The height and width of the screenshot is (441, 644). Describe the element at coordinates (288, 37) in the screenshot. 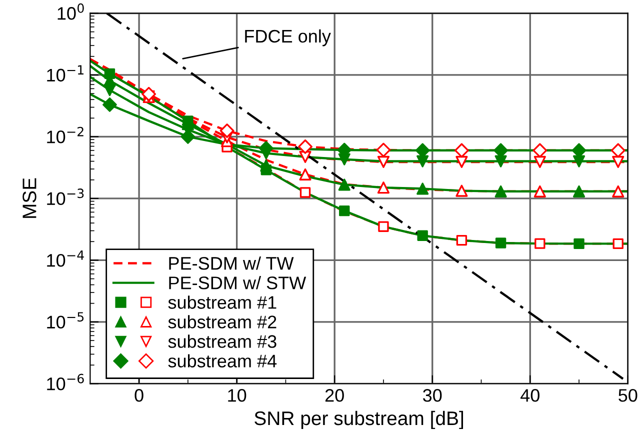

I see `annotation: FDCE only` at that location.